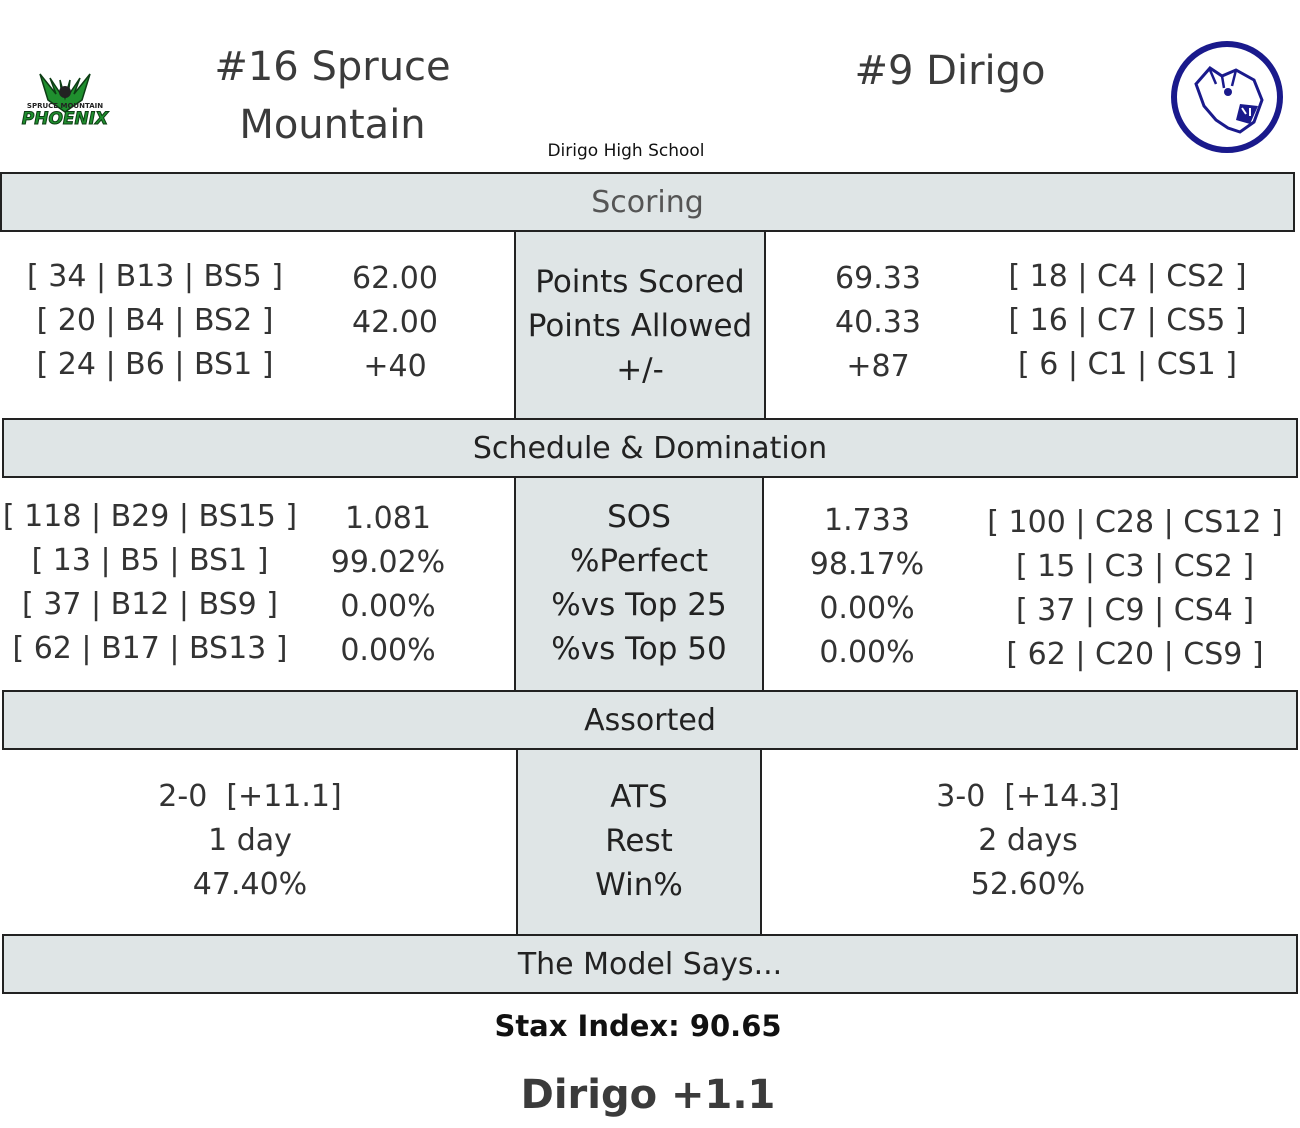  What do you see at coordinates (867, 608) in the screenshot?
I see `home-vs-top-25: 0.00%` at bounding box center [867, 608].